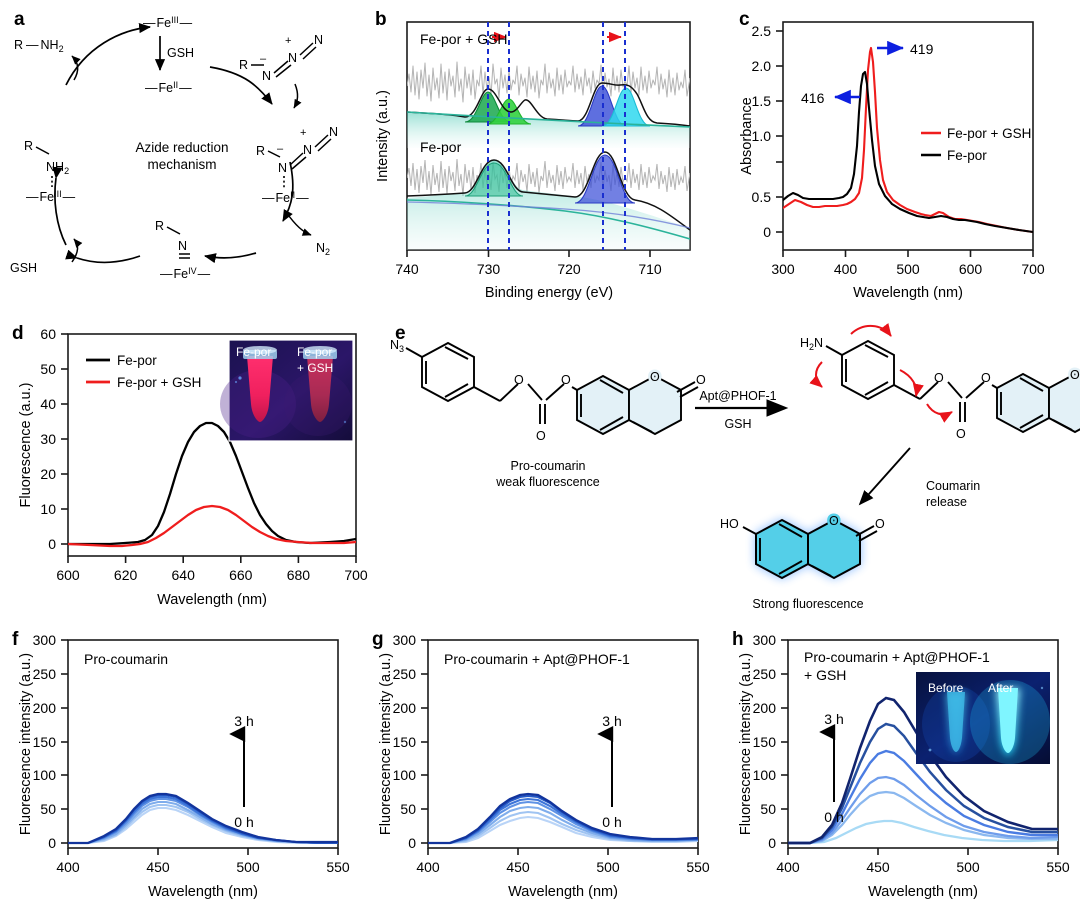  What do you see at coordinates (548, 413) in the screenshot?
I see `panel-e-pro-coumarin: N3 O O O` at bounding box center [548, 413].